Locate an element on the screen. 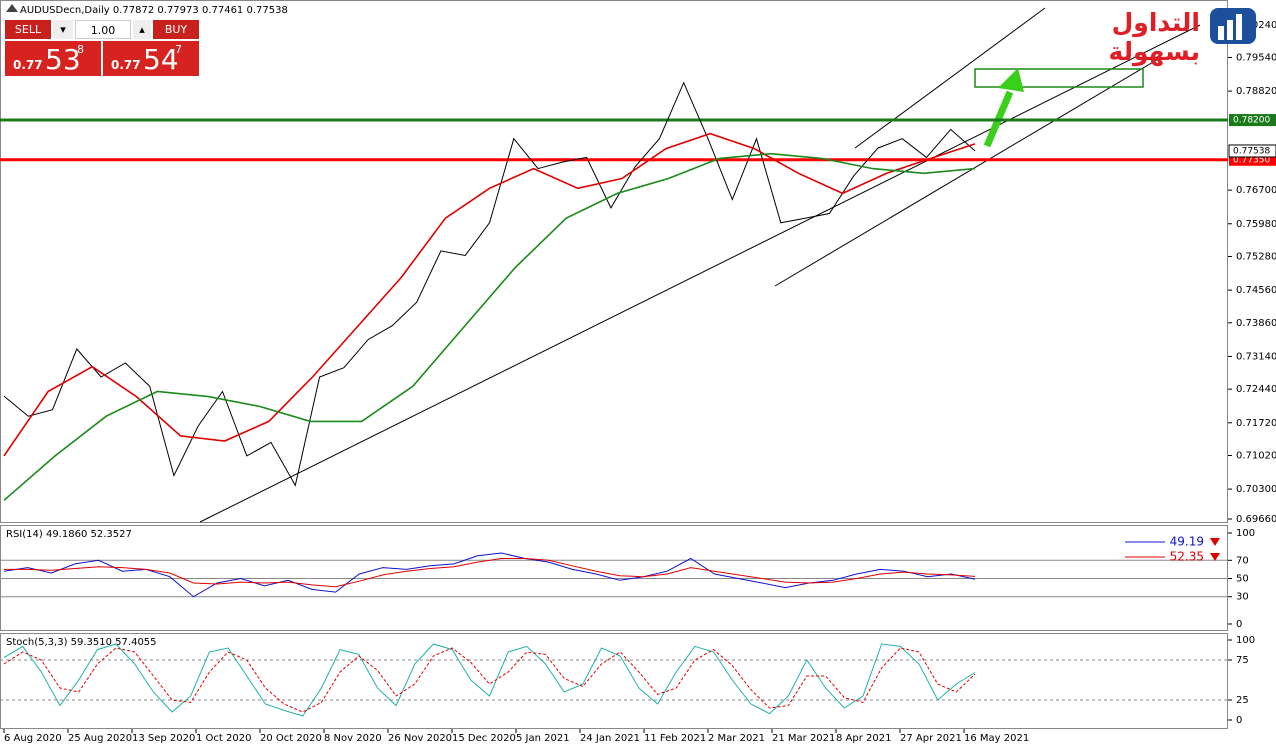 This screenshot has width=1276, height=748. legend-value: 49.19 is located at coordinates (1187, 542).